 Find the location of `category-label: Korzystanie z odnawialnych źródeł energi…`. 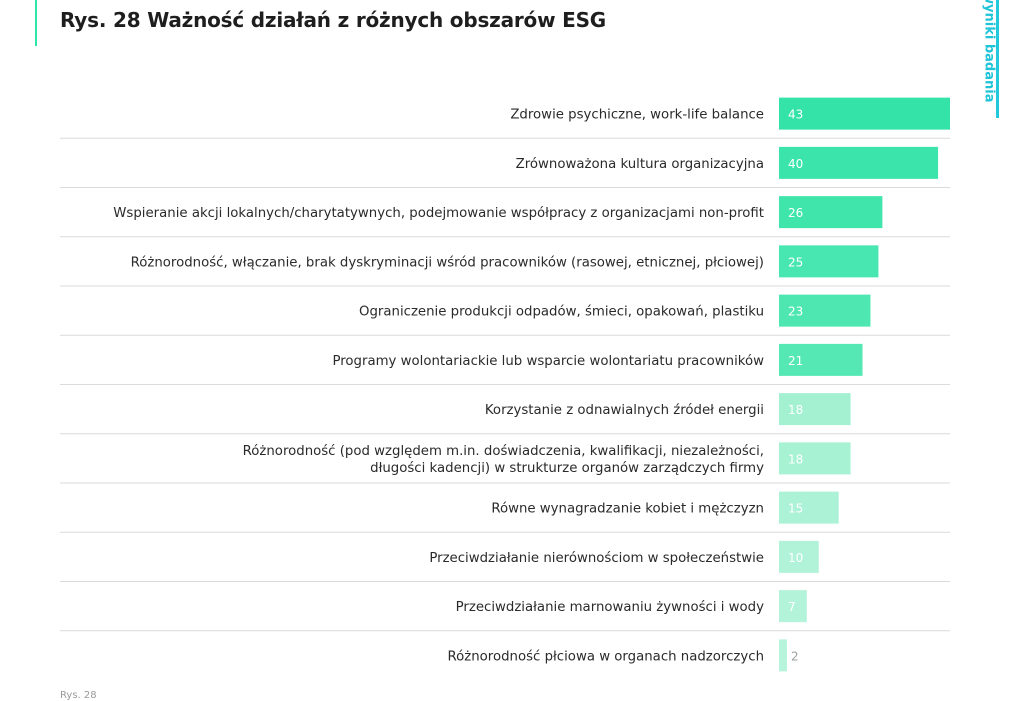

category-label: Korzystanie z odnawialnych źródeł energi… is located at coordinates (624, 410).